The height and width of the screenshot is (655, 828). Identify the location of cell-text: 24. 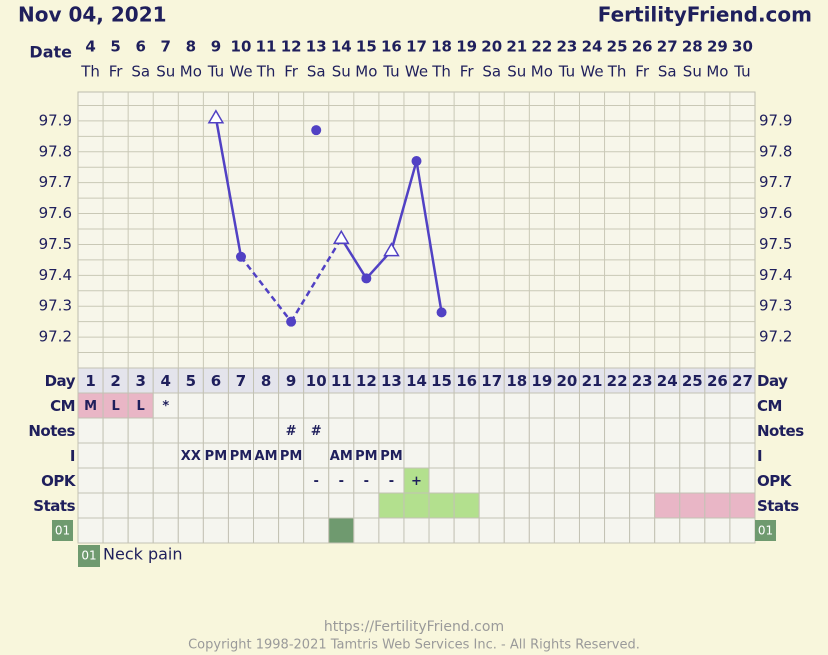
(667, 381).